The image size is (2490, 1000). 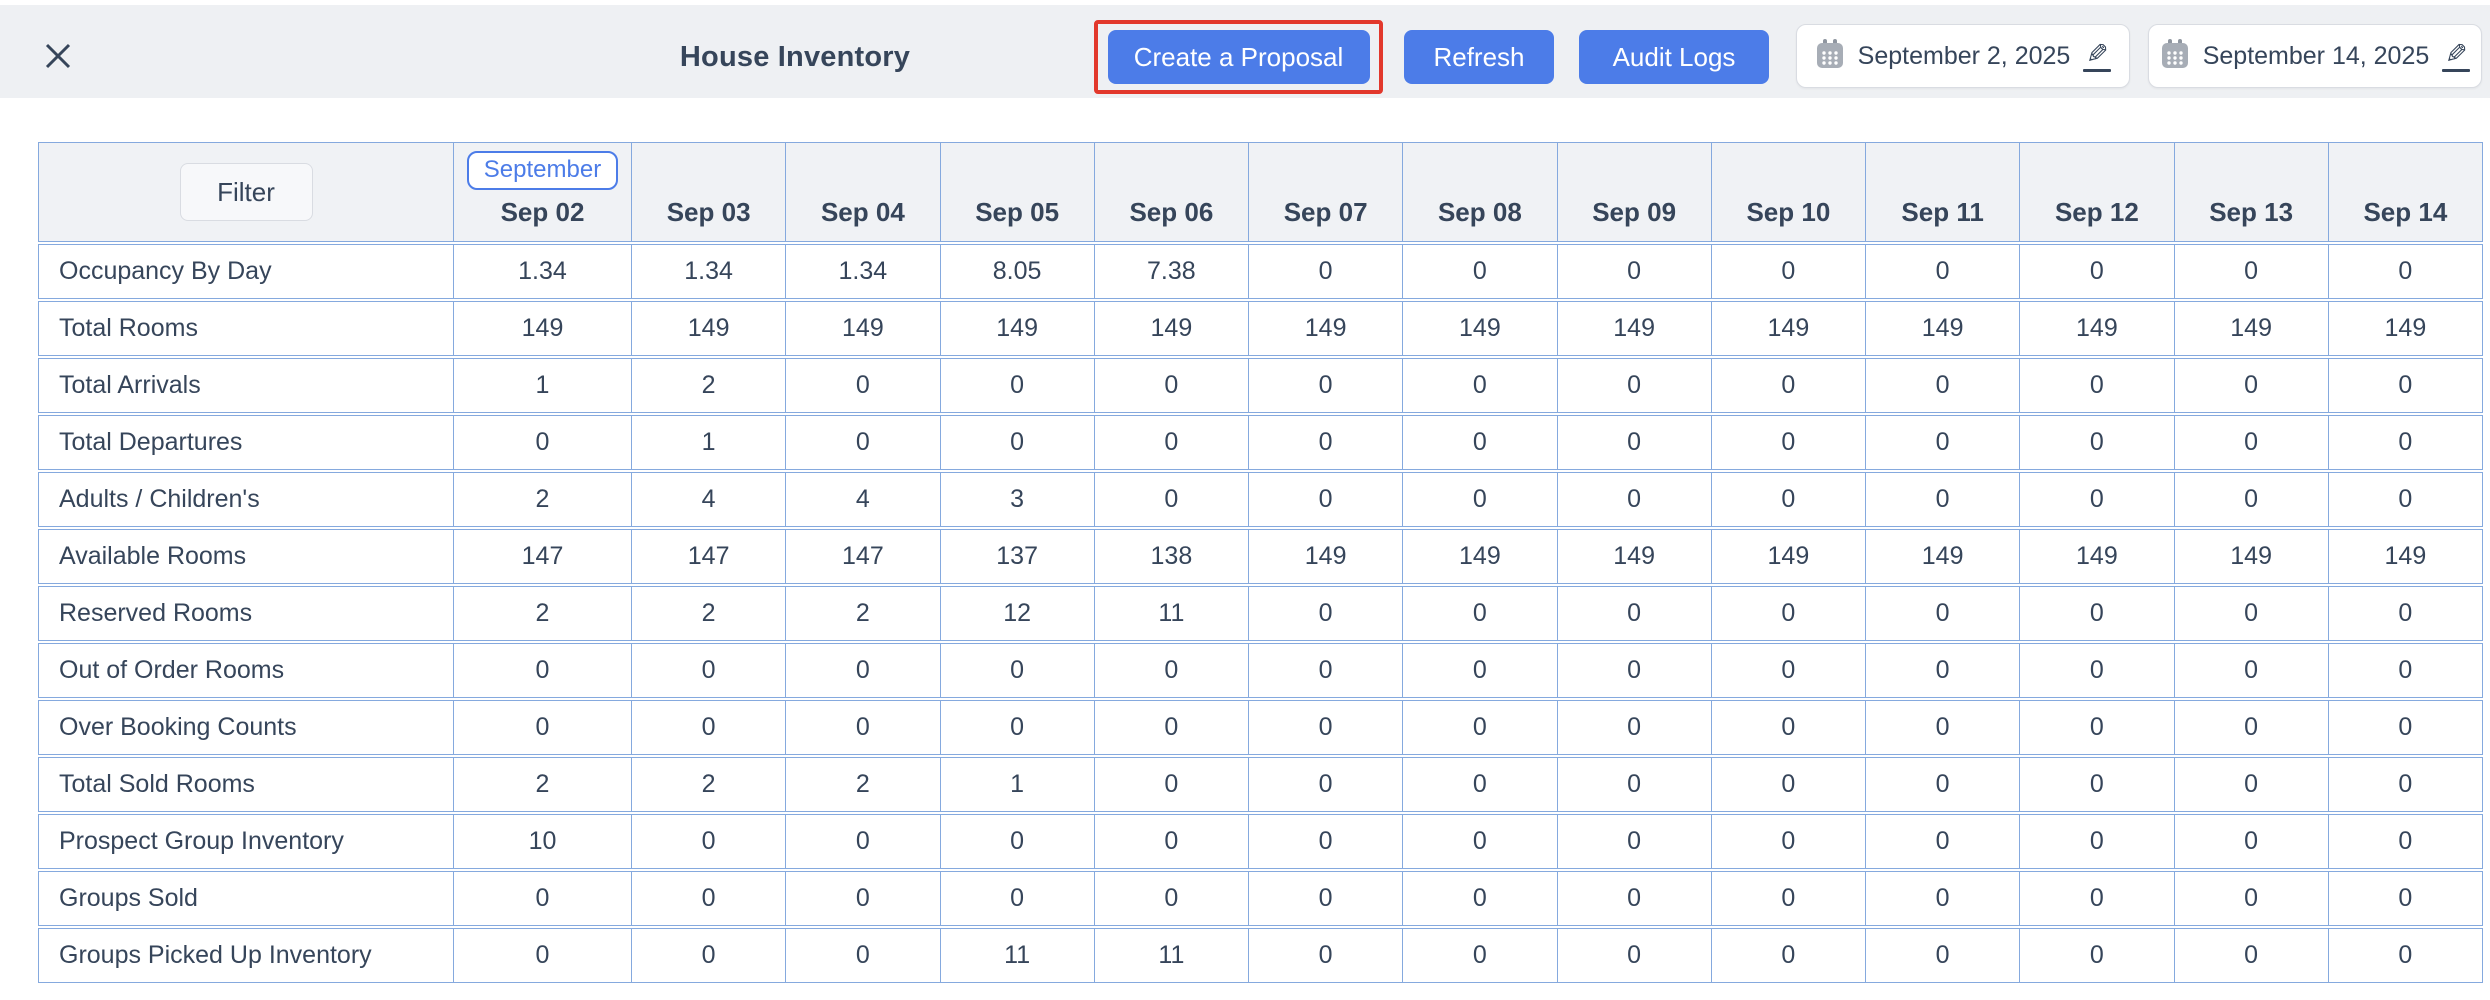 I want to click on row-label: Adults / Children's, so click(x=159, y=499).